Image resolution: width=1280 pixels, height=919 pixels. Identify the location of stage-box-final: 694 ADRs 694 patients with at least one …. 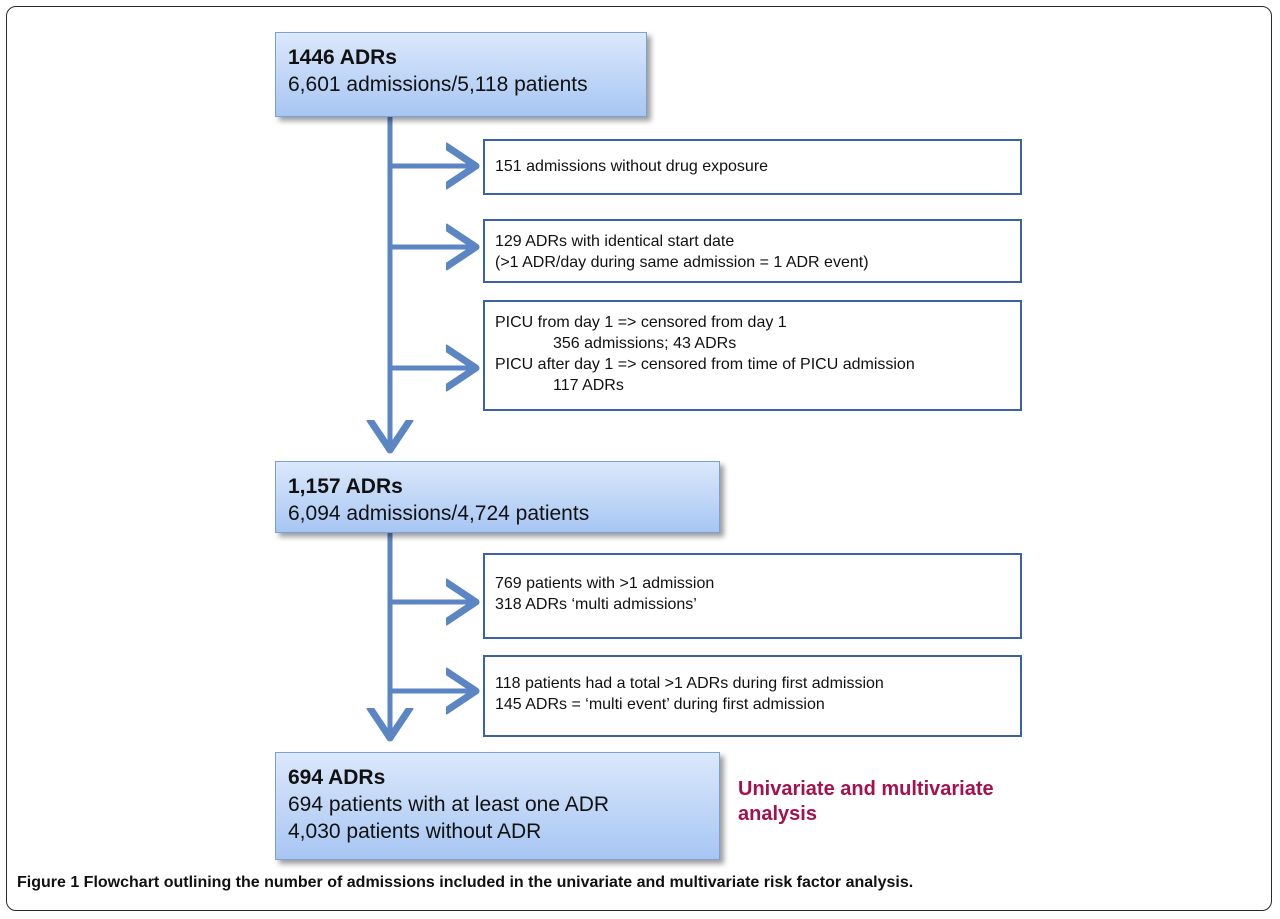
(497, 806).